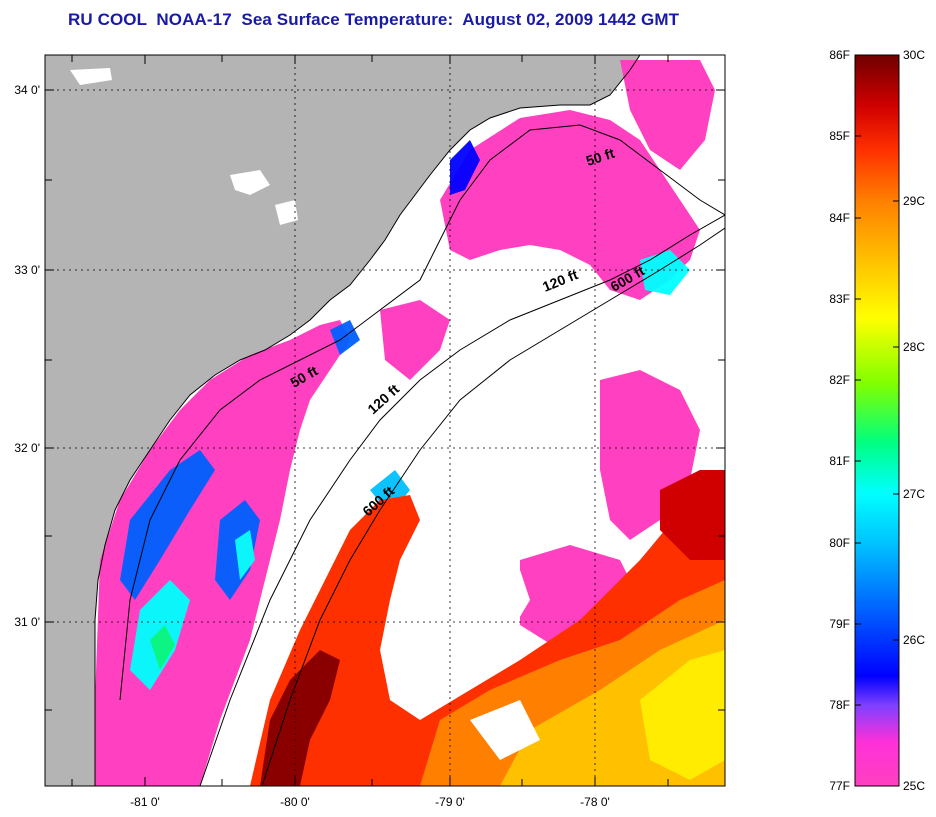  What do you see at coordinates (839, 55) in the screenshot?
I see `colorbar-f-label: 86F` at bounding box center [839, 55].